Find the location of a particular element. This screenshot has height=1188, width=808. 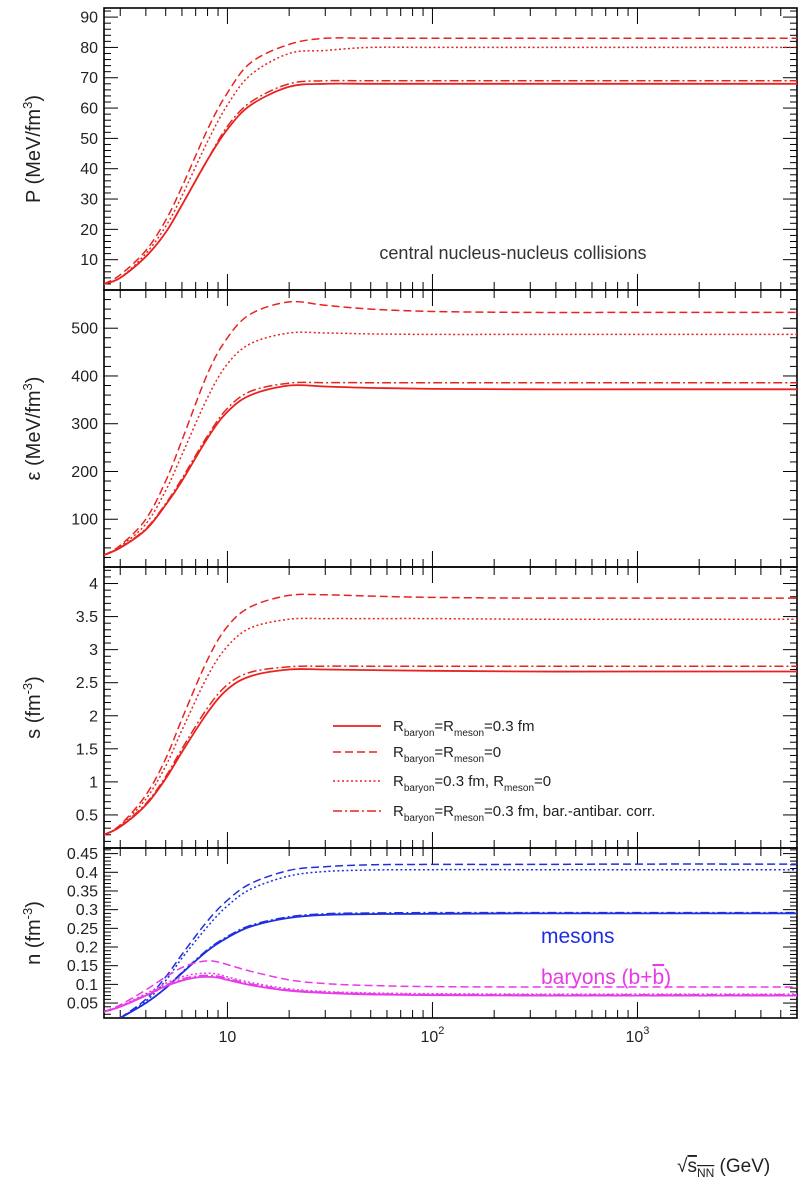

y-tick-label: 90 is located at coordinates (89, 18).